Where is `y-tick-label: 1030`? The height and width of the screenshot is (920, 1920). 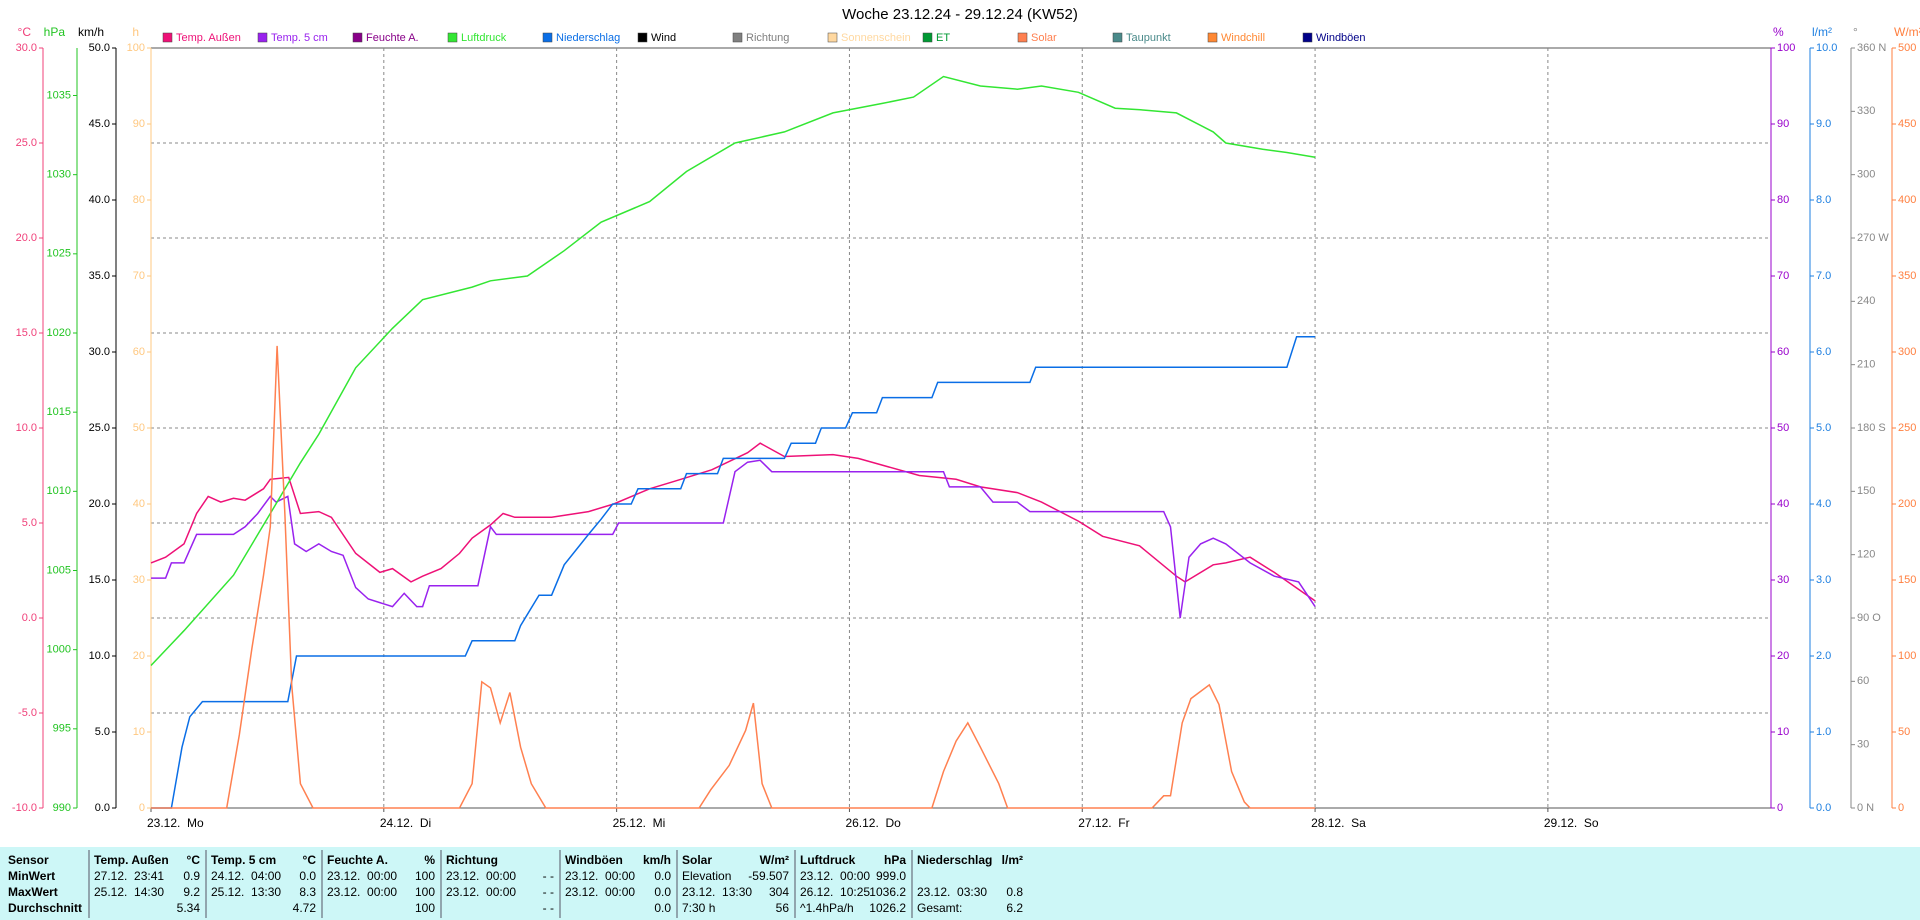 y-tick-label: 1030 is located at coordinates (59, 175).